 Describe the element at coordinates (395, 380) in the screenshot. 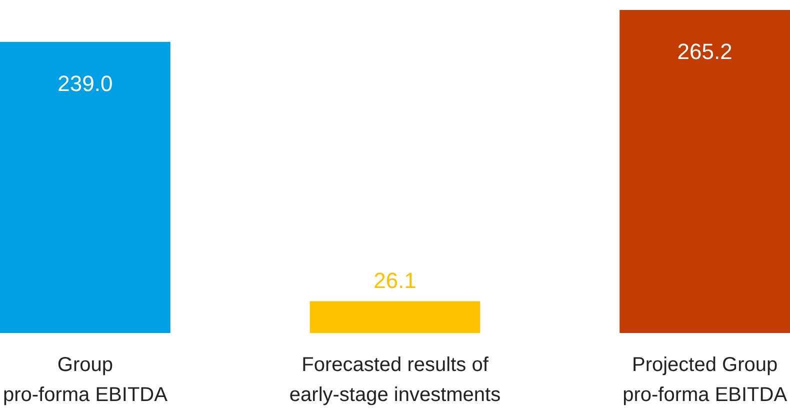

I see `x-tick-label: Forecasted results of early-stage investments` at that location.